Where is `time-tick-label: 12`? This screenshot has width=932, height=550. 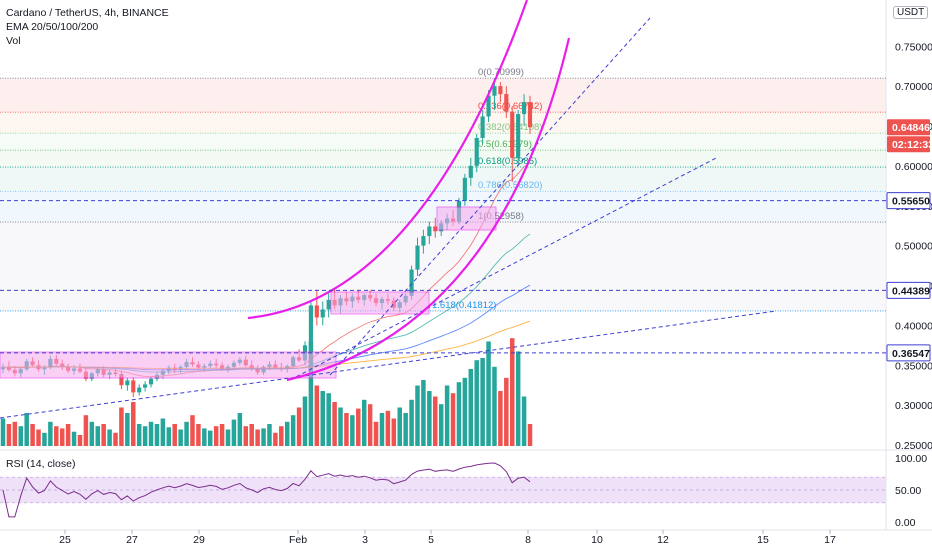
time-tick-label: 12 is located at coordinates (663, 540).